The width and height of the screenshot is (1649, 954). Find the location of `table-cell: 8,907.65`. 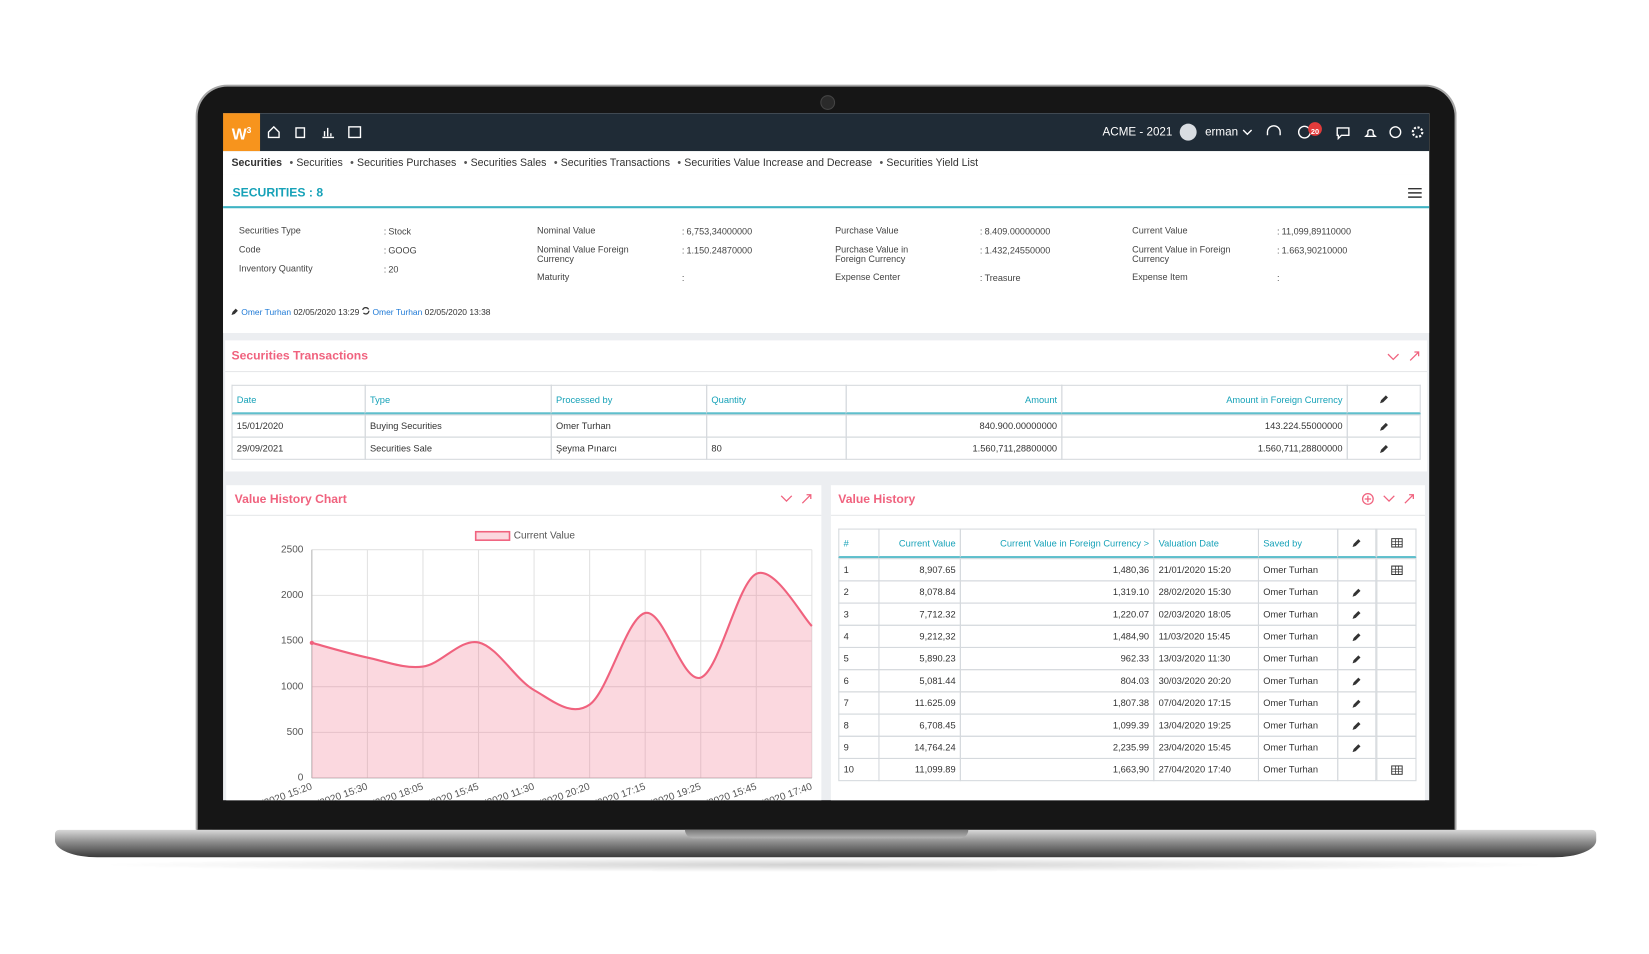

table-cell: 8,907.65 is located at coordinates (919, 570).